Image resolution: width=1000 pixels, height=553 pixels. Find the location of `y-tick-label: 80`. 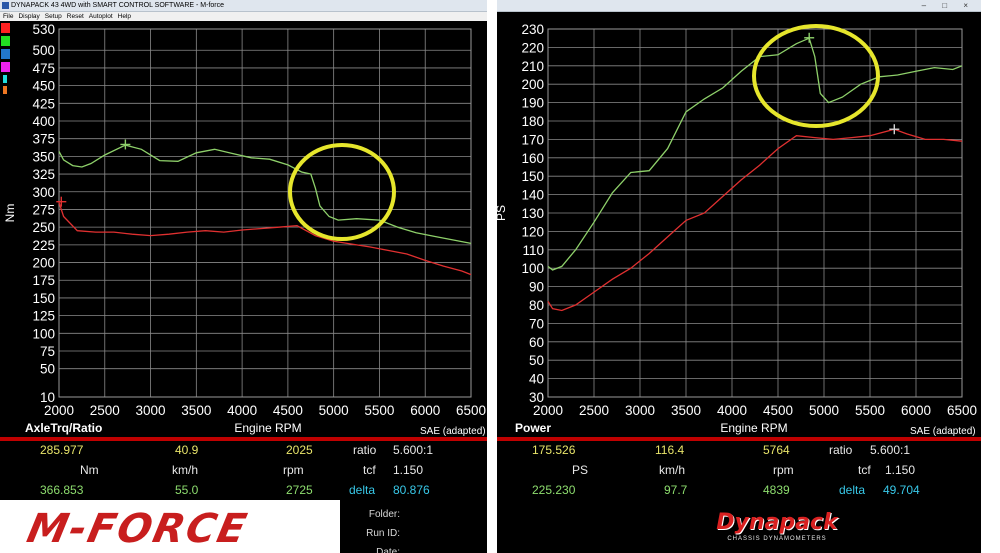

y-tick-label: 80 is located at coordinates (536, 305).